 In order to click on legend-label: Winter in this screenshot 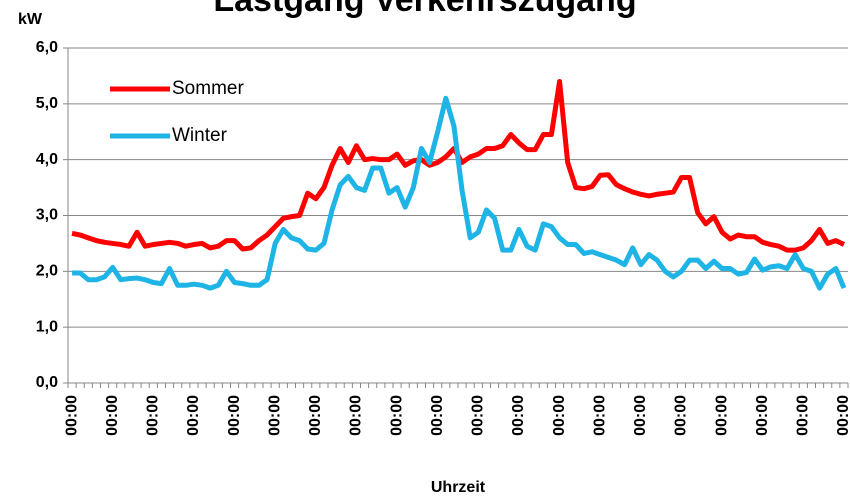, I will do `click(200, 135)`.